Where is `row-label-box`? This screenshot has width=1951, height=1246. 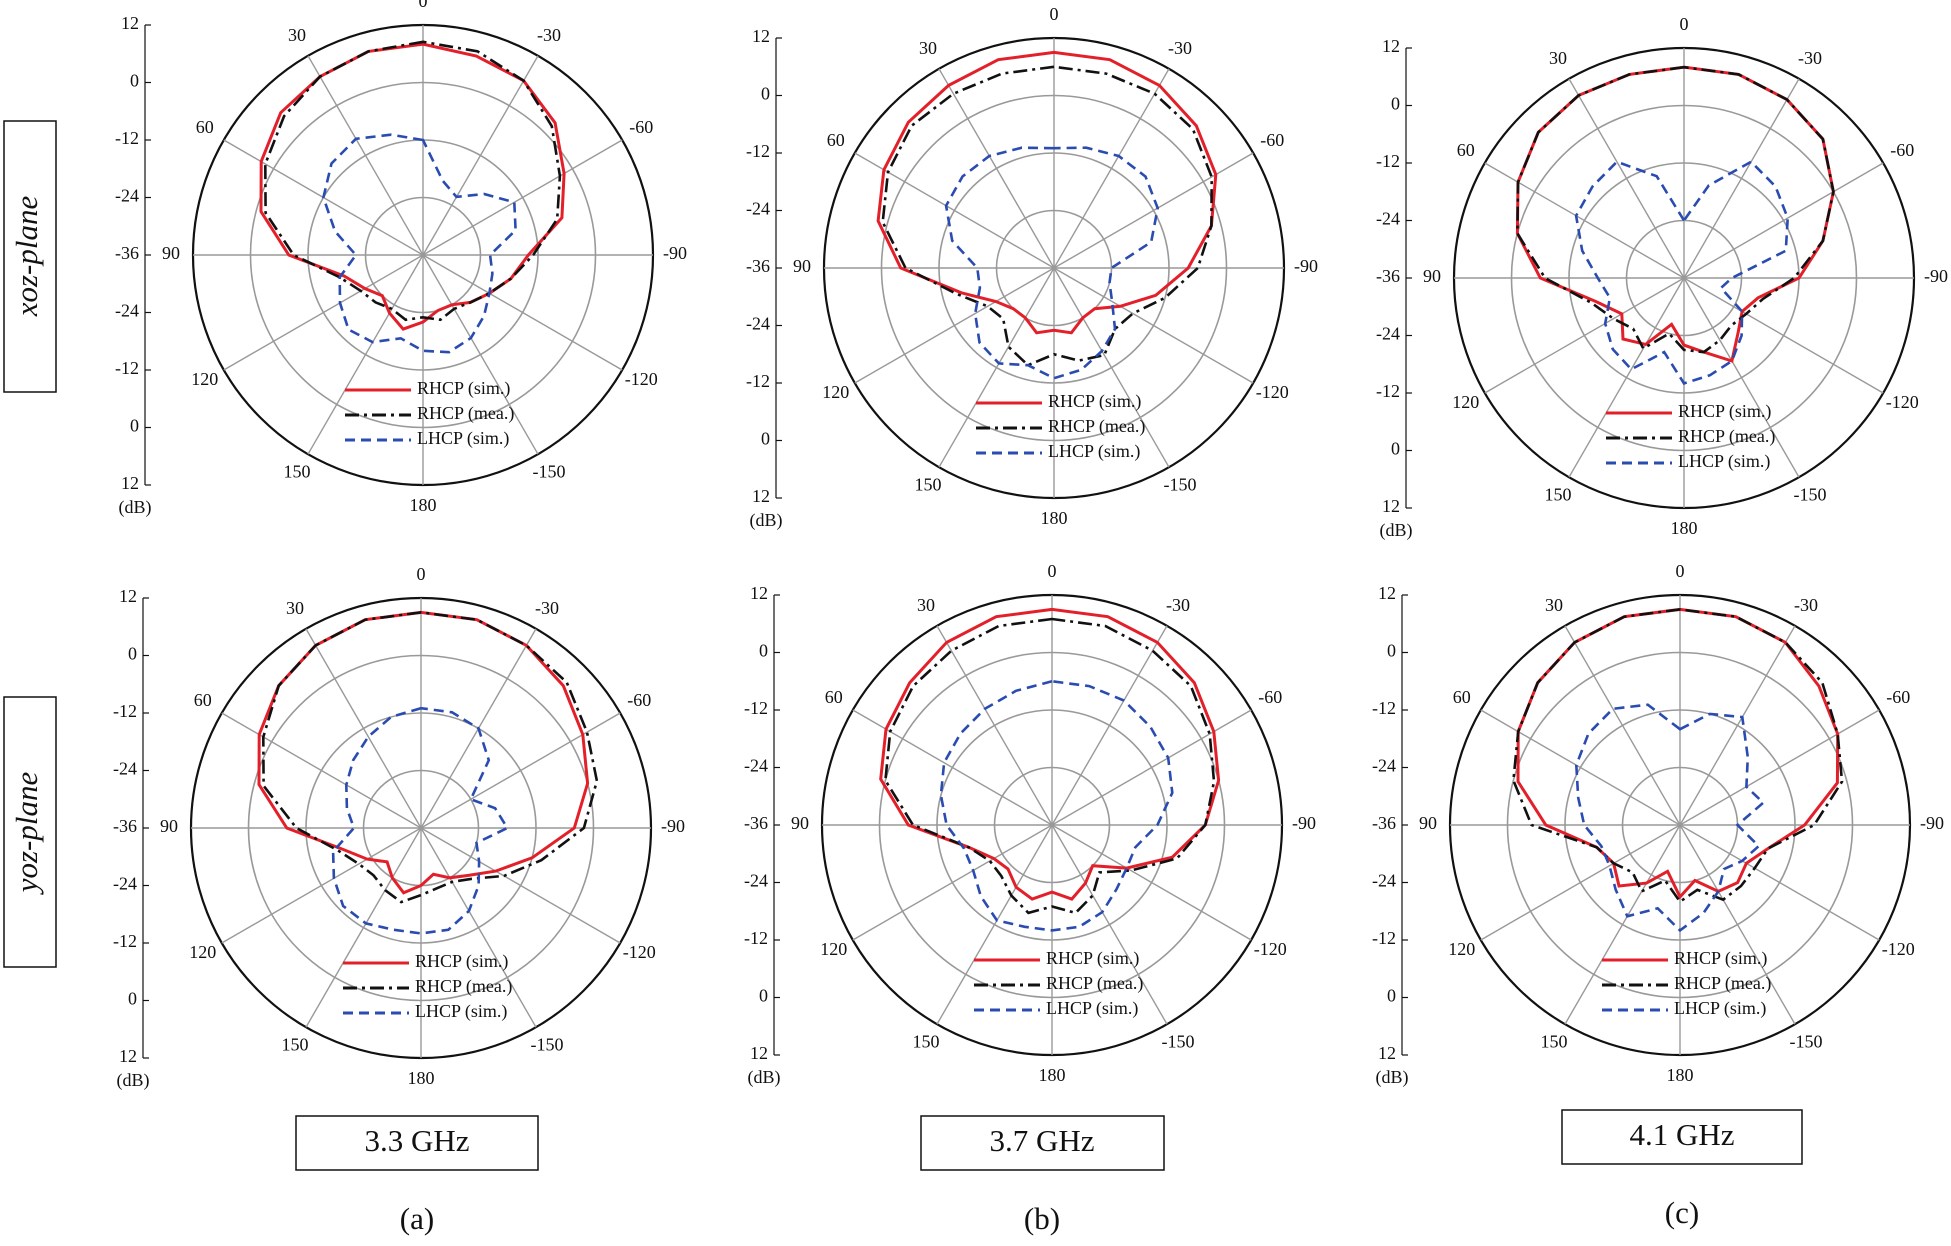
row-label-box is located at coordinates (30, 832).